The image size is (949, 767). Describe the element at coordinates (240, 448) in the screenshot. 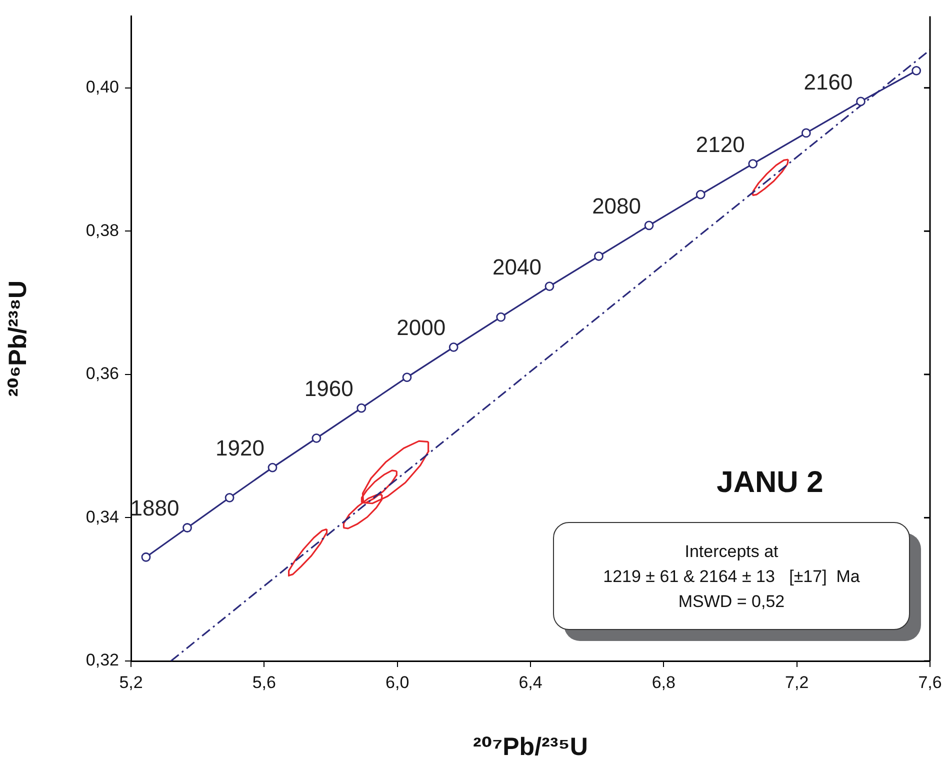

I see `annotation: 1920` at that location.